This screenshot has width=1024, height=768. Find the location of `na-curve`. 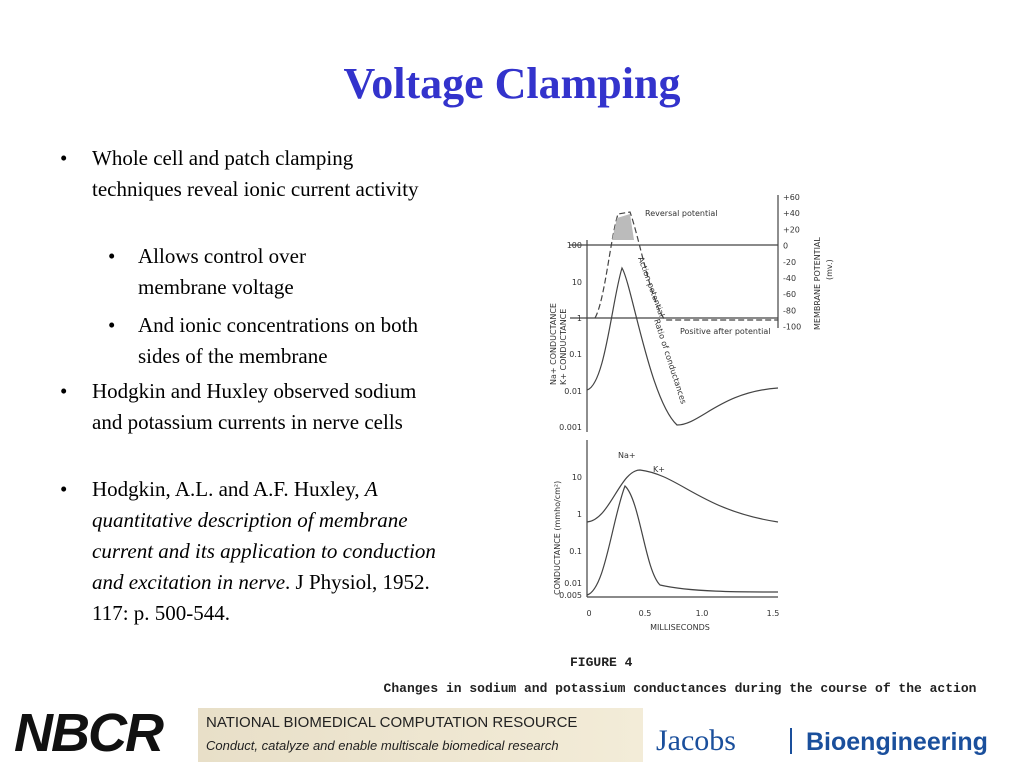

na-curve is located at coordinates (682, 540).